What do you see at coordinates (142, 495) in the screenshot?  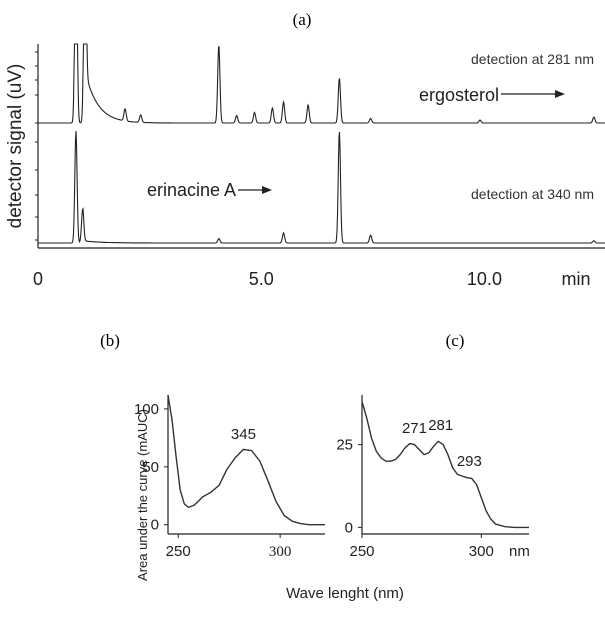 I see `spectrum-y-axis-label: Area under the curve (mAUC)` at bounding box center [142, 495].